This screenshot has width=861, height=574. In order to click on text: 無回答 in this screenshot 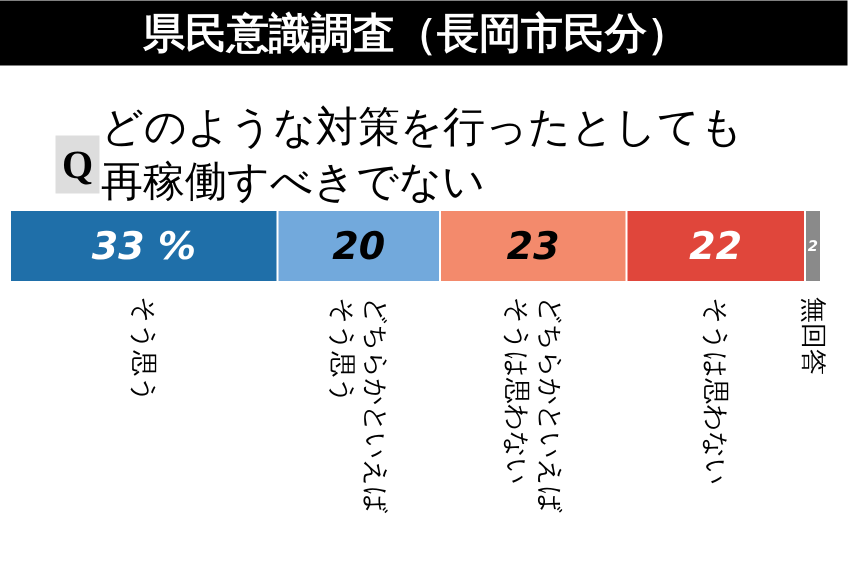, I will do `click(813, 336)`.